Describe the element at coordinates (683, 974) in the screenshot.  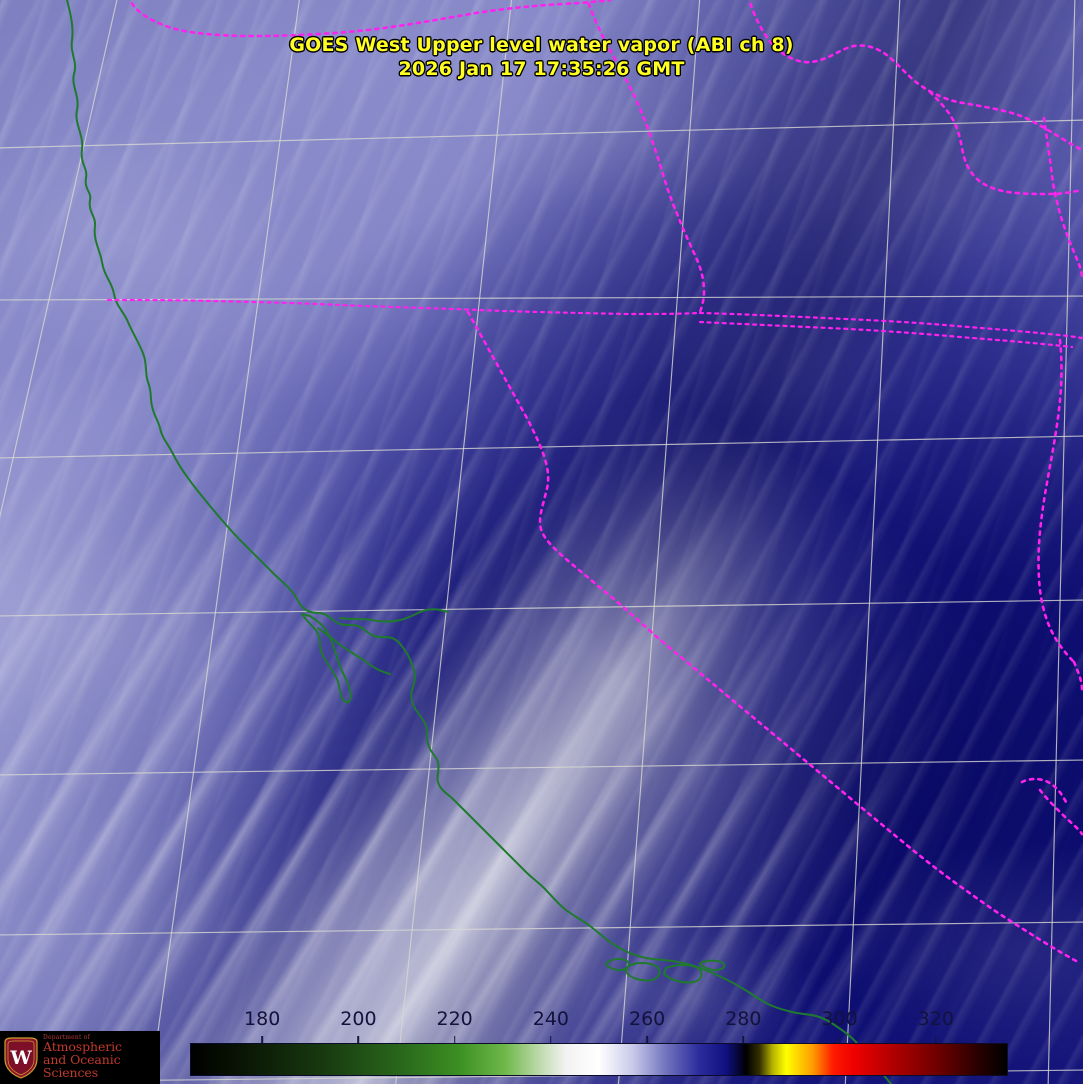
I see `coastline-island-santa-rosa` at that location.